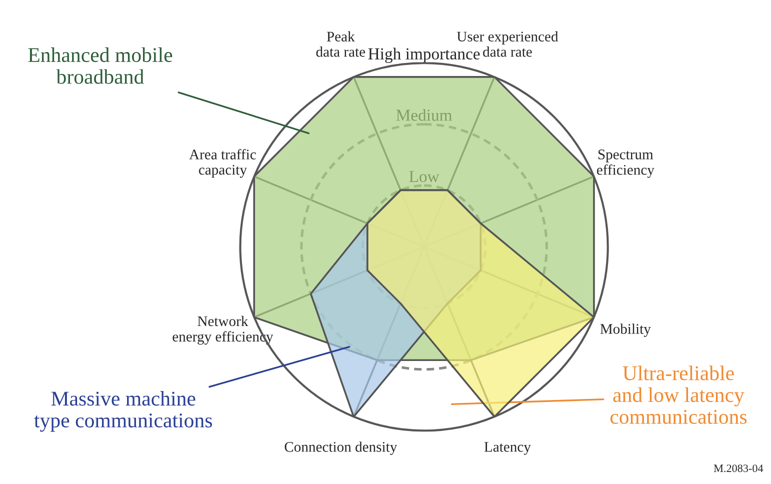  What do you see at coordinates (625, 164) in the screenshot?
I see `spoke-label: Spectrum efficiency` at bounding box center [625, 164].